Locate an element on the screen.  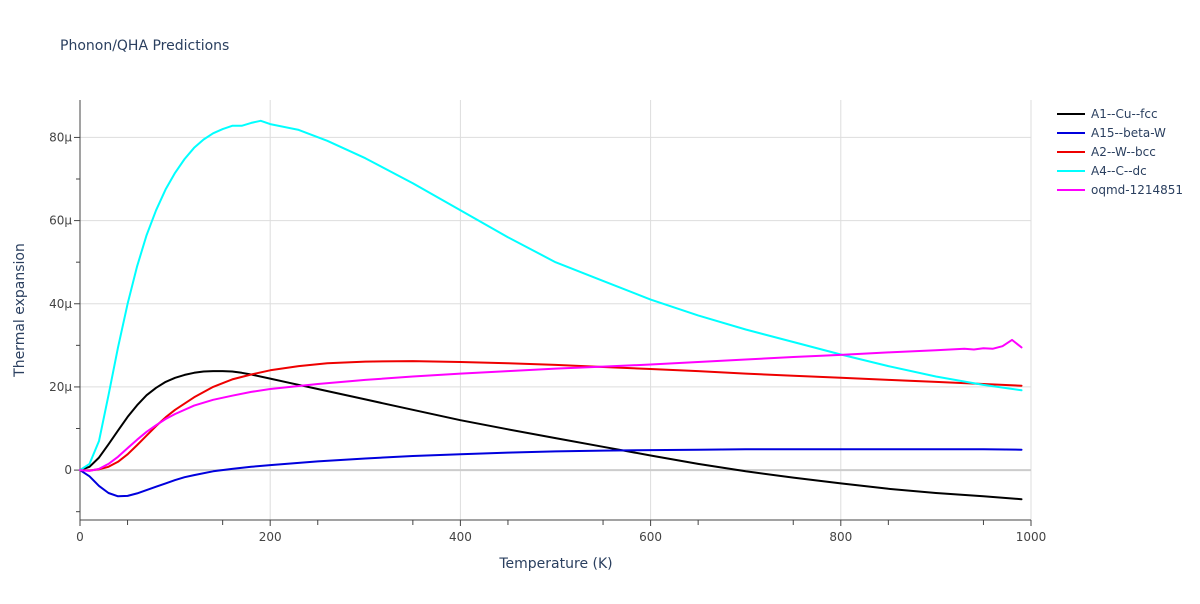
x-tick-label: 200 is located at coordinates (270, 537).